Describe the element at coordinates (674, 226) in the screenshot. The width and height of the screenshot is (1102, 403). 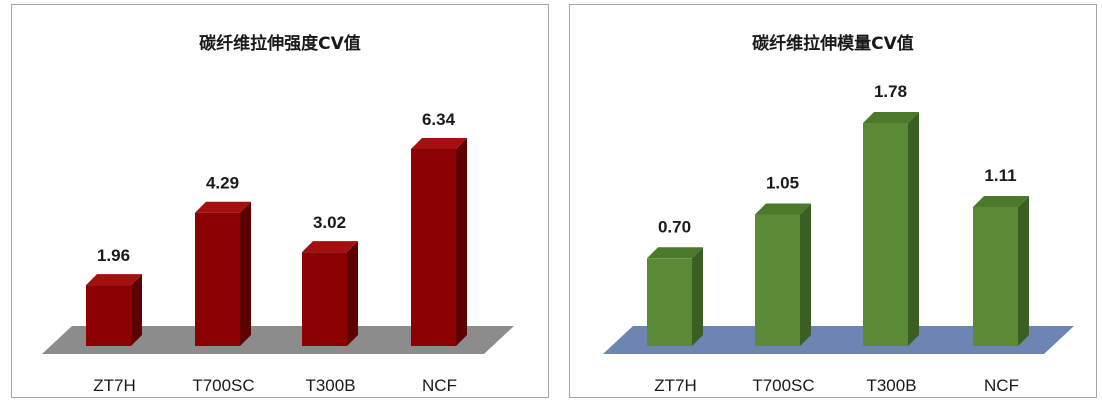
I see `data-label: 0.70` at that location.